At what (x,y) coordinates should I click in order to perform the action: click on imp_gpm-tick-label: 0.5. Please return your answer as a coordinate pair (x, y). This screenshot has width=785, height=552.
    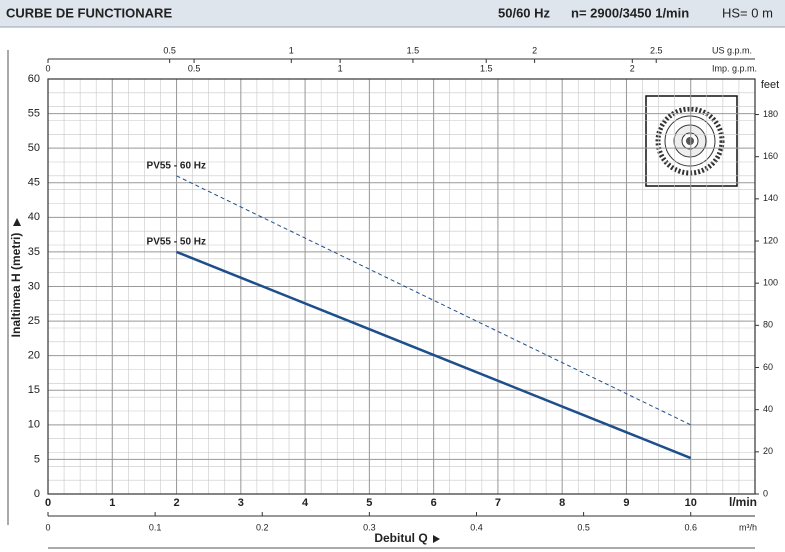
    Looking at the image, I should click on (194, 68).